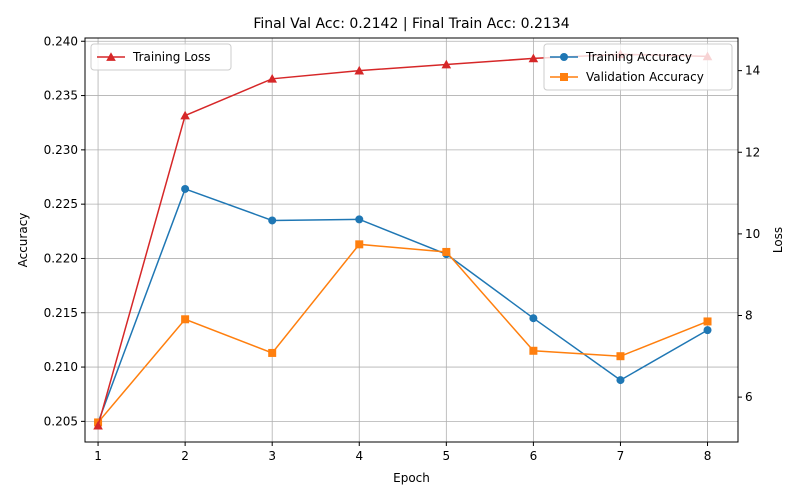 Image resolution: width=800 pixels, height=500 pixels. What do you see at coordinates (359, 456) in the screenshot?
I see `x-tick-label: 4` at bounding box center [359, 456].